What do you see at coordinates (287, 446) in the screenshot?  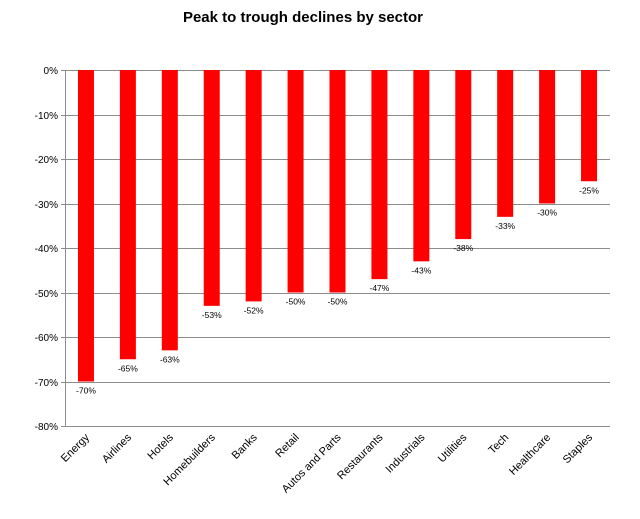 I see `x-tick-label: Retail` at bounding box center [287, 446].